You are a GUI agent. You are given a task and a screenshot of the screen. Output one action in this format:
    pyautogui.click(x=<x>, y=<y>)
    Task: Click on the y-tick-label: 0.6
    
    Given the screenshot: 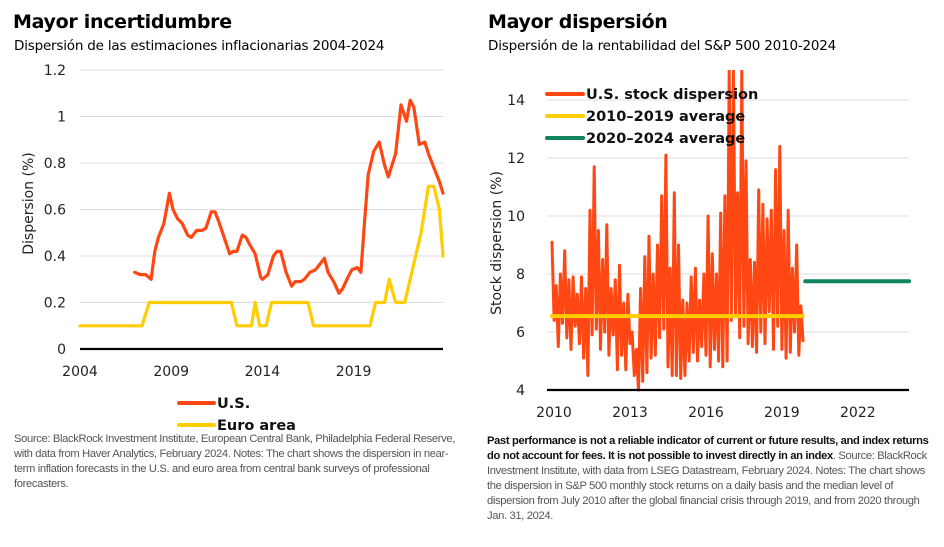 What is the action you would take?
    pyautogui.click(x=55, y=211)
    